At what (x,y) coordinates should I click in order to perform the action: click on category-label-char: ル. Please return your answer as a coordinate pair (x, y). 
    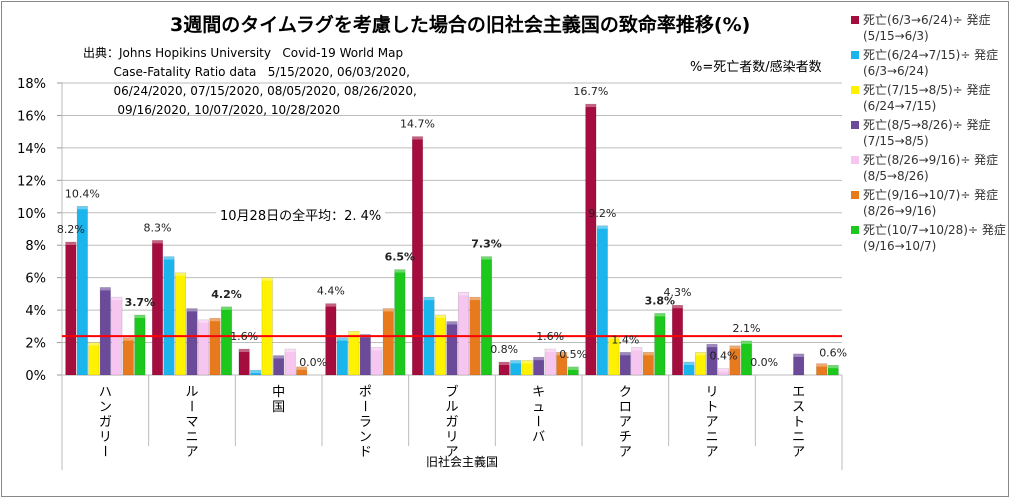
    Looking at the image, I should click on (191, 392).